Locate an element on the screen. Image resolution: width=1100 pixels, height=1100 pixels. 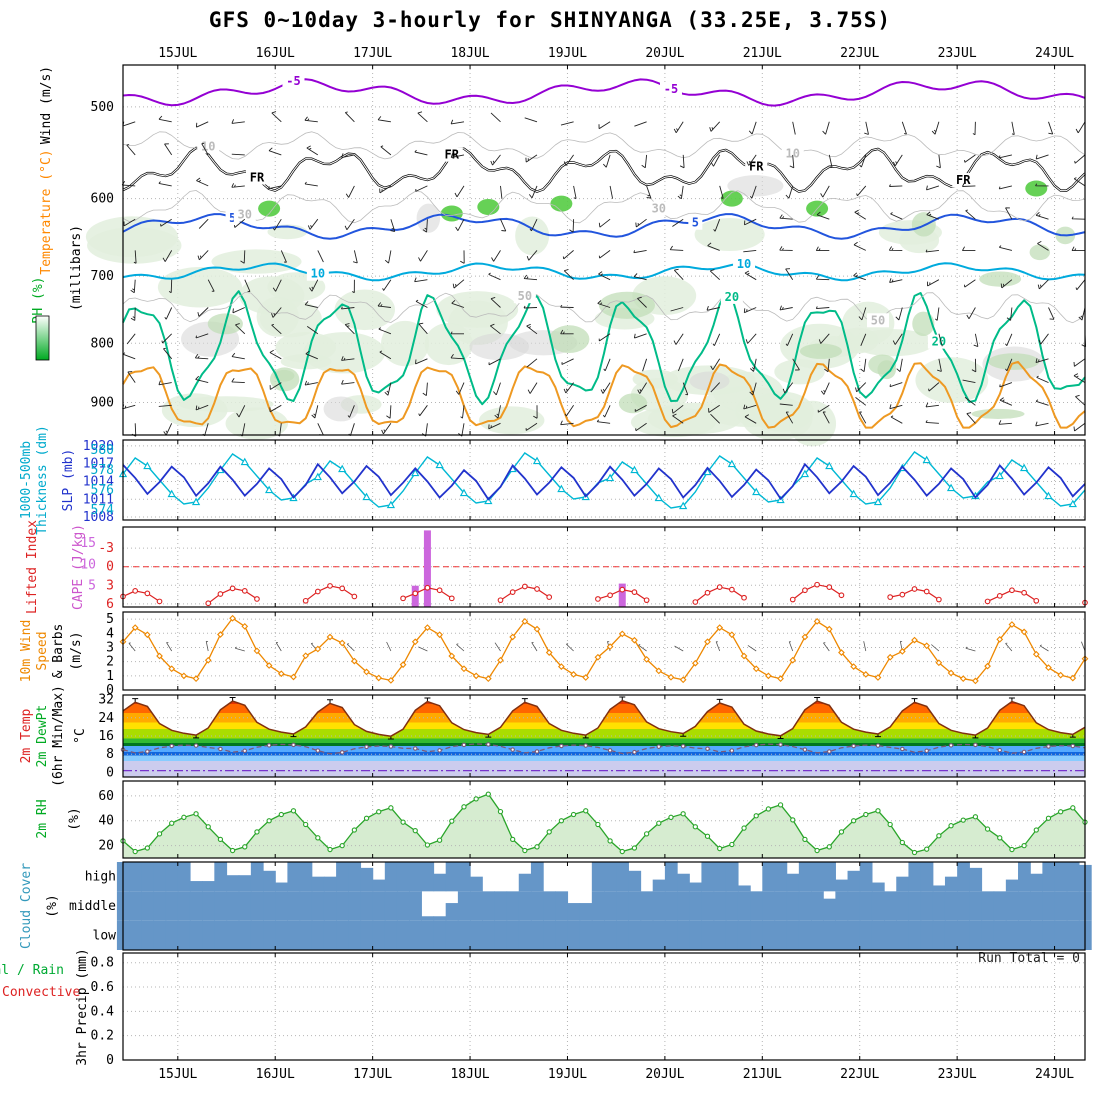
svg-text: Lifted Index is located at coordinates (32, 567).